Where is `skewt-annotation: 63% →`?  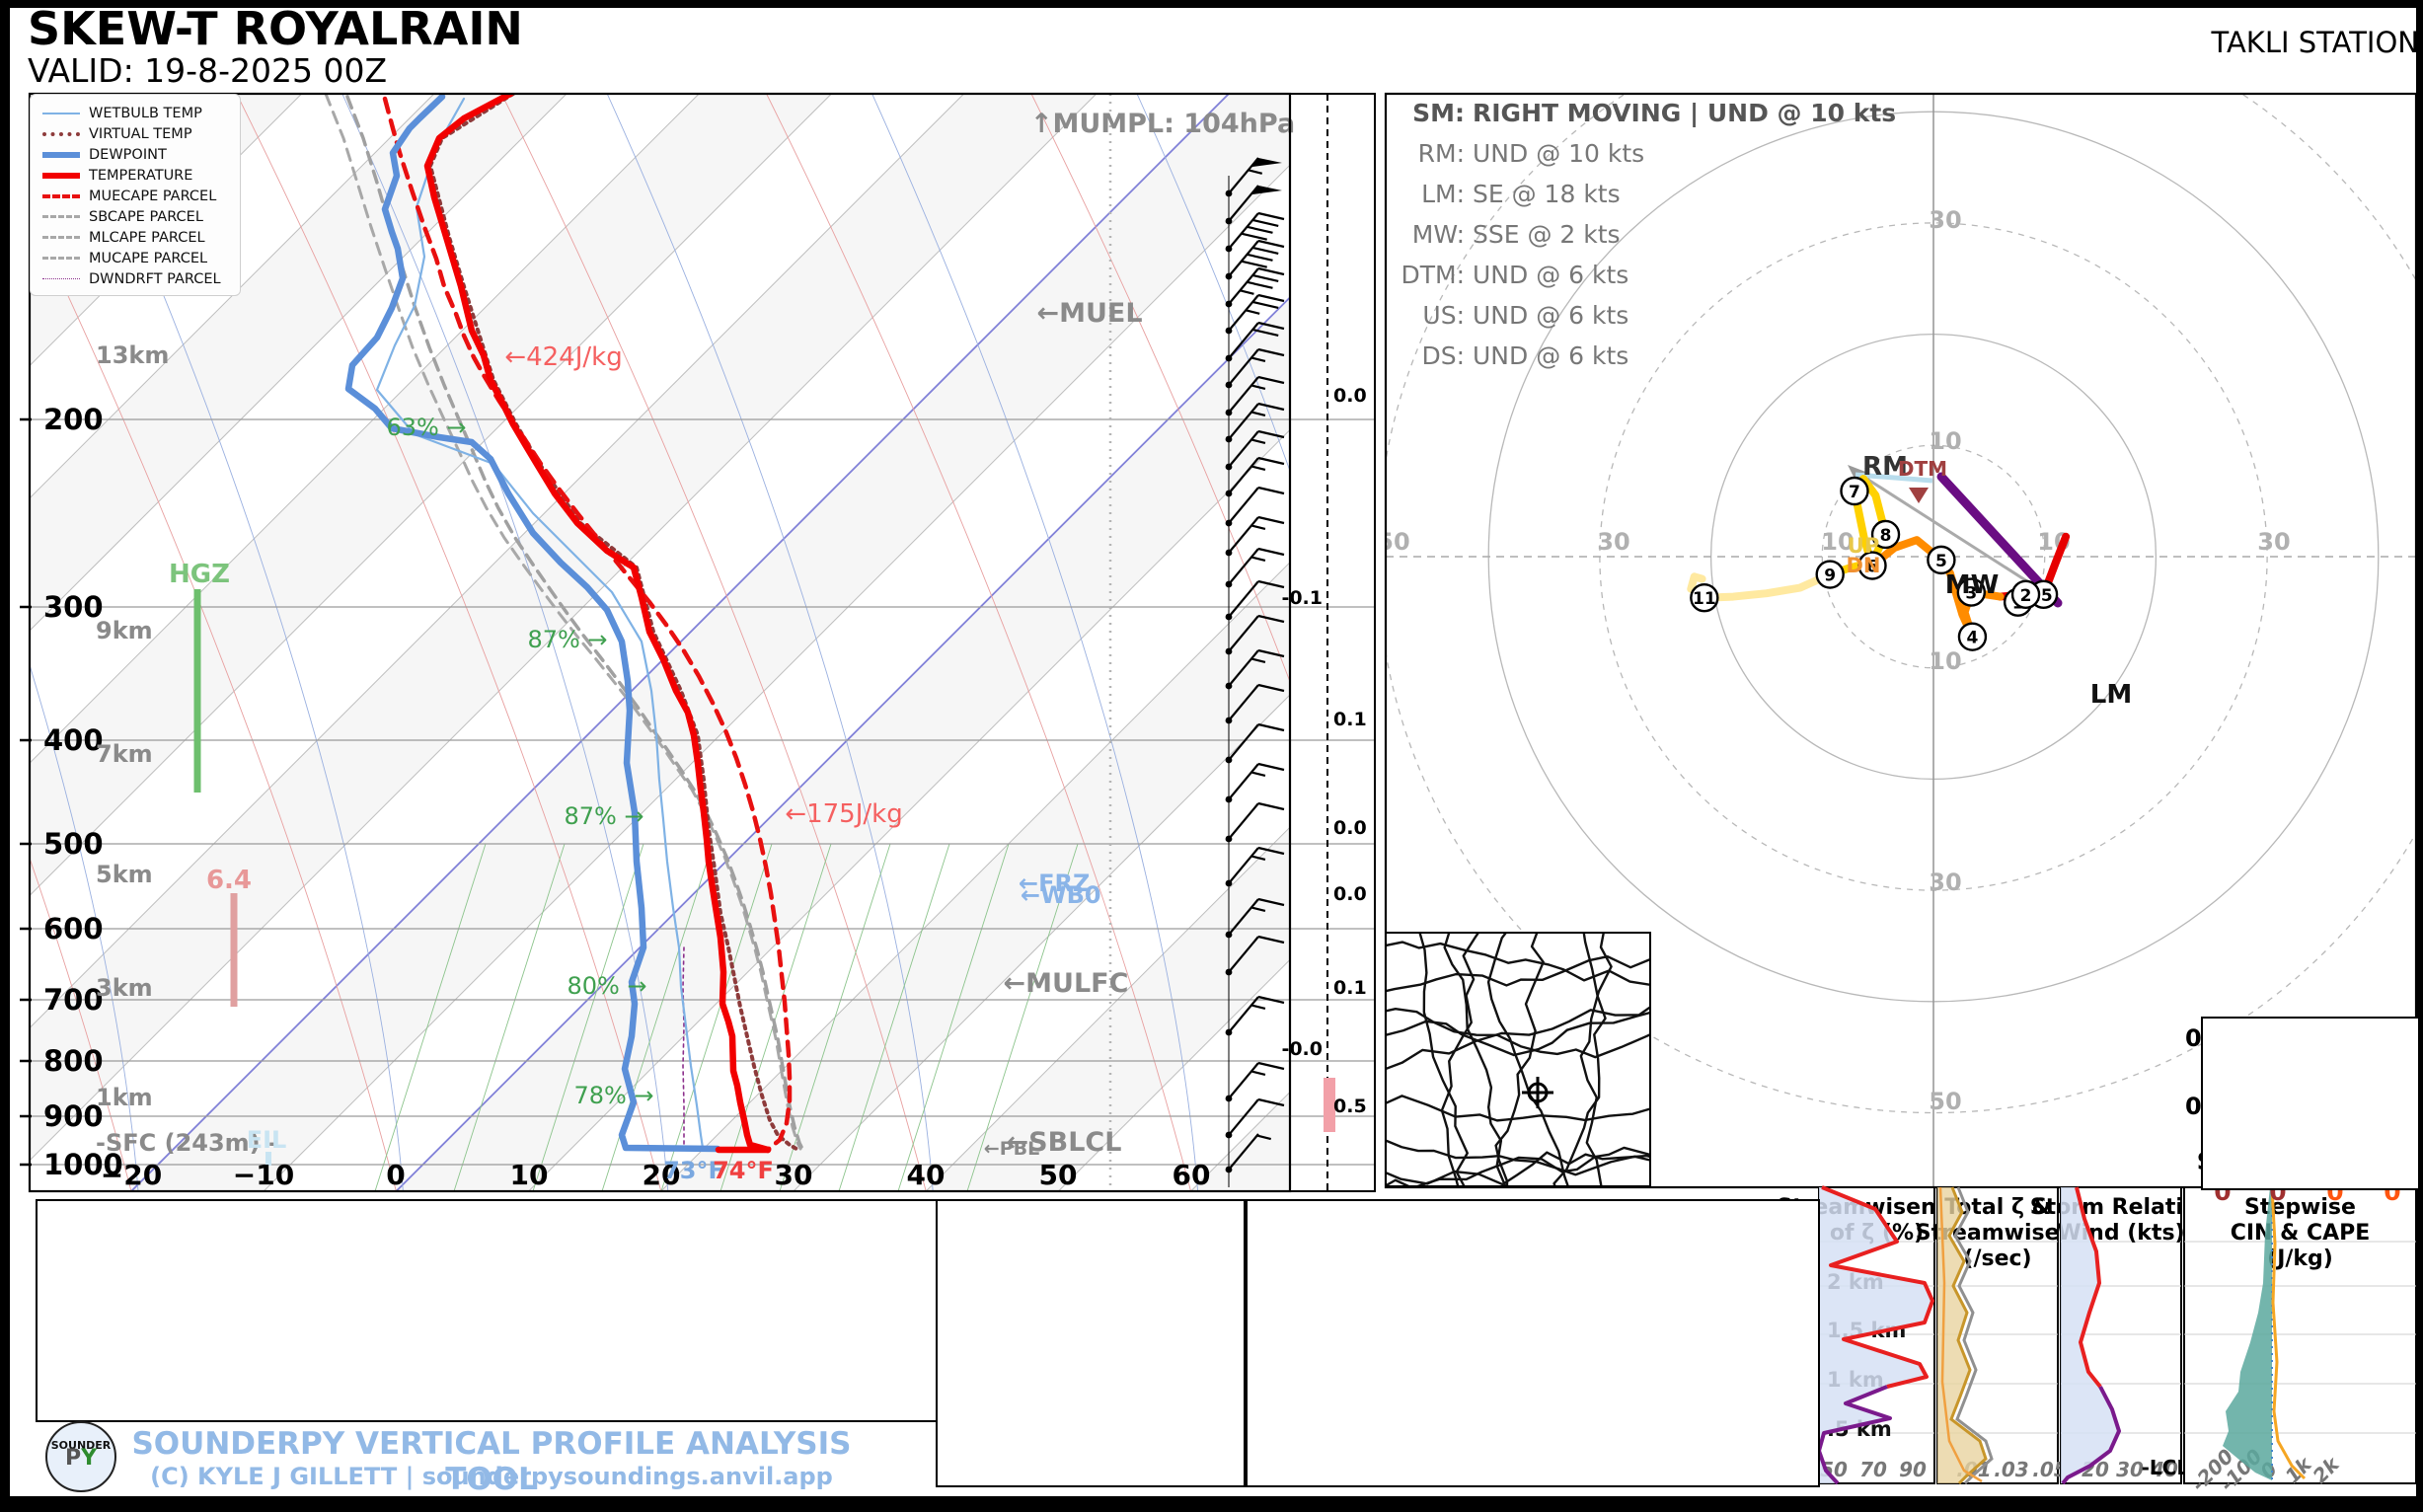
skewt-annotation: 63% → is located at coordinates (426, 428).